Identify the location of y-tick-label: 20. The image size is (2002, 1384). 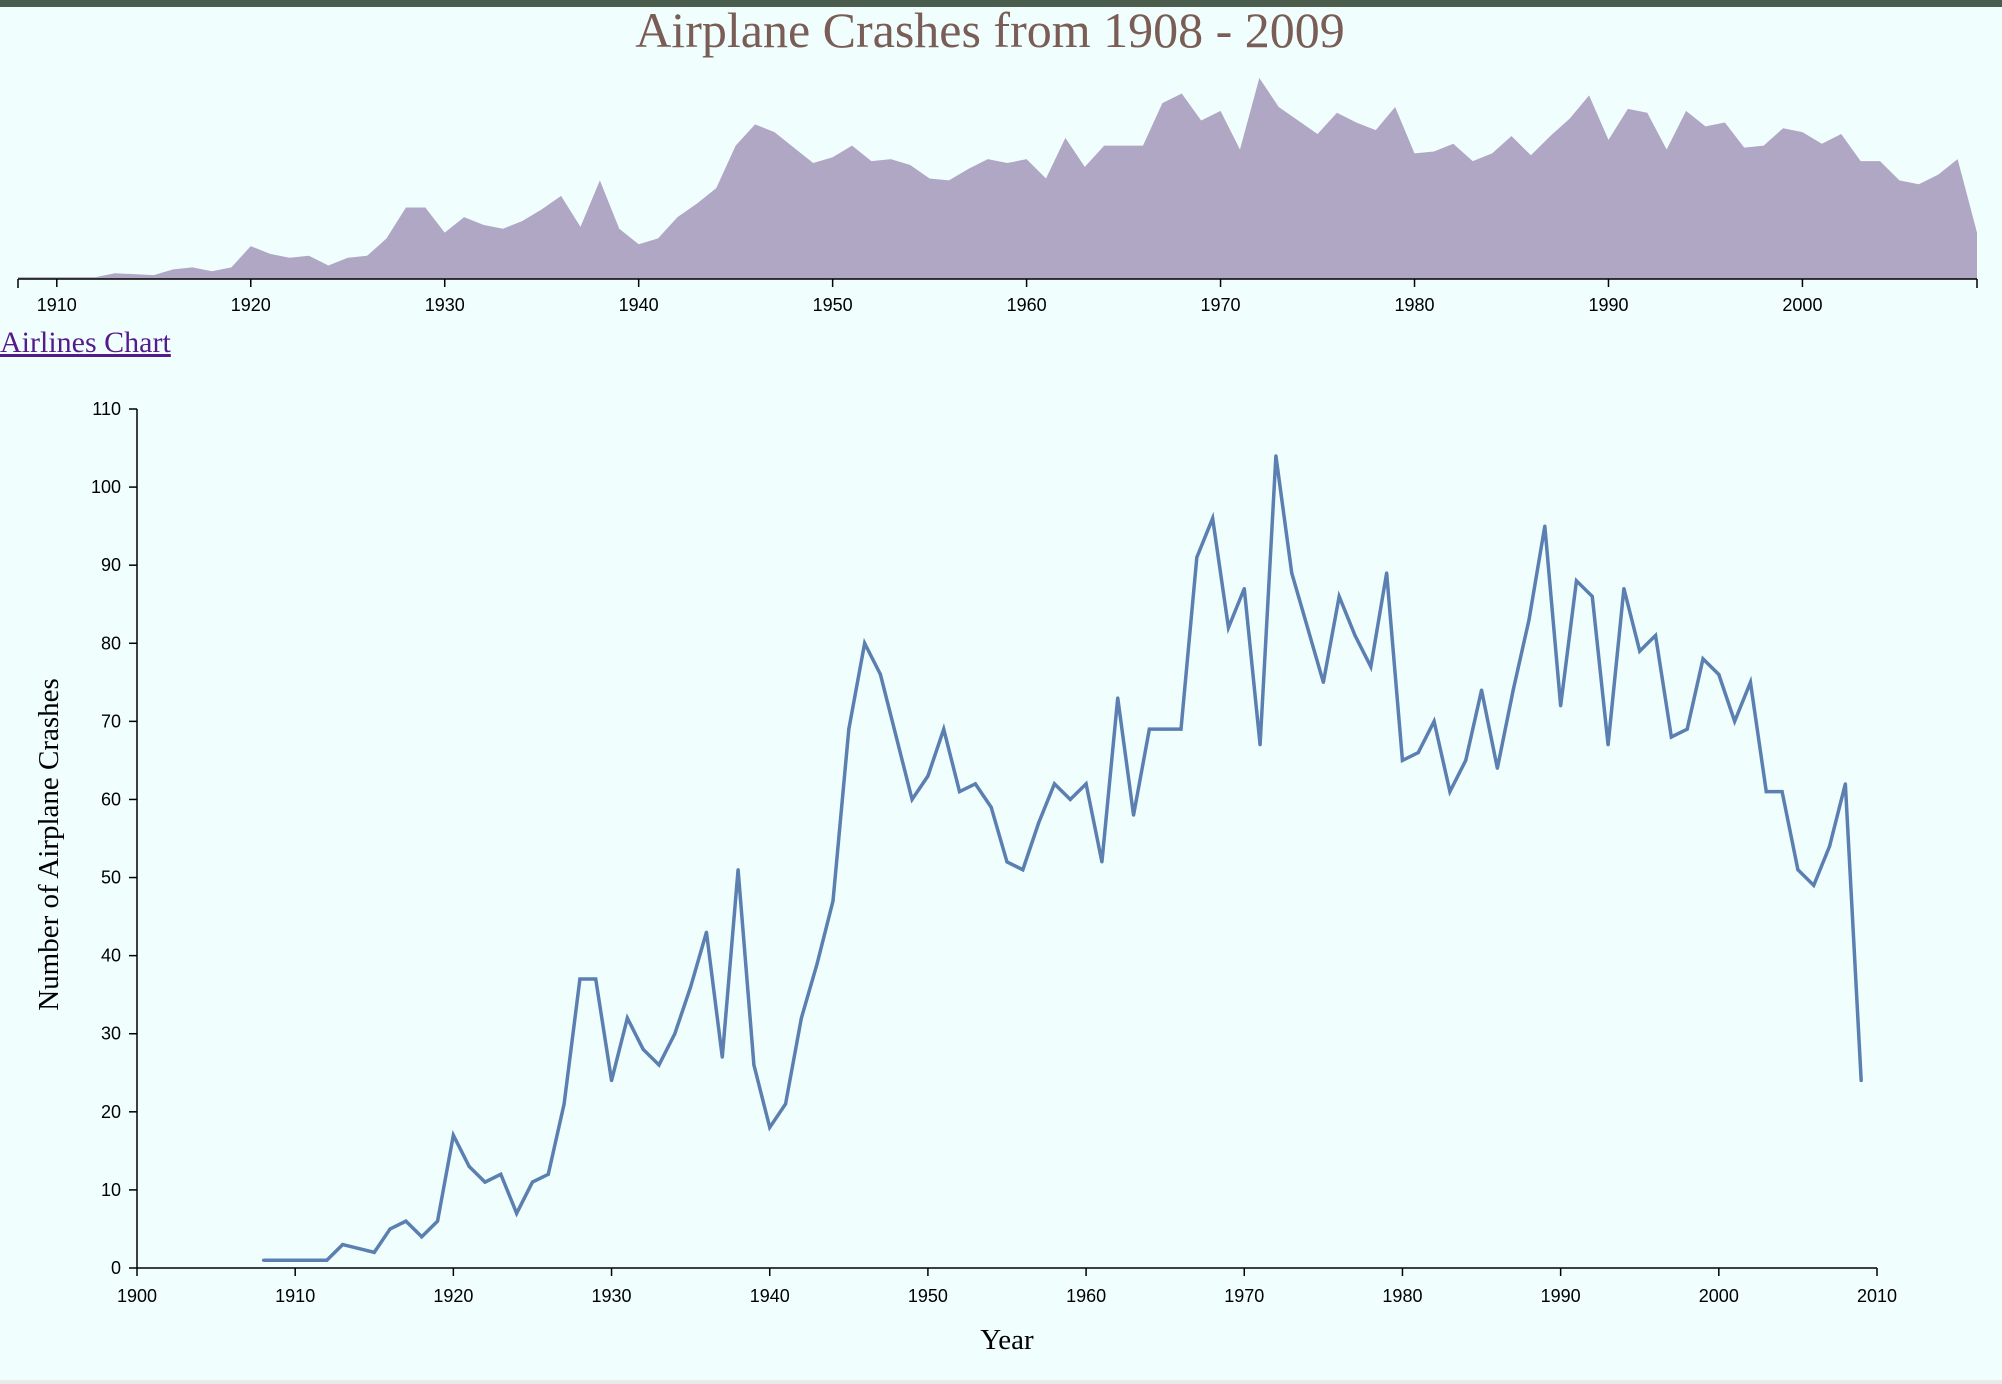
(111, 1112).